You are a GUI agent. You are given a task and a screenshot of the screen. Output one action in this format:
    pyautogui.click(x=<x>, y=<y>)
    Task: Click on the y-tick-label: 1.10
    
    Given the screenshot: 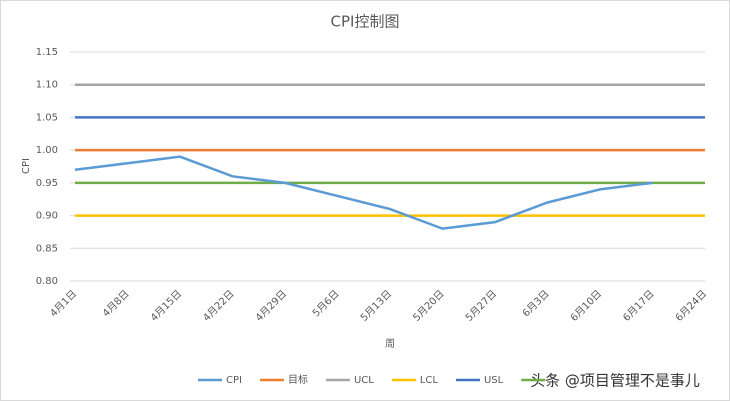 What is the action you would take?
    pyautogui.click(x=47, y=85)
    